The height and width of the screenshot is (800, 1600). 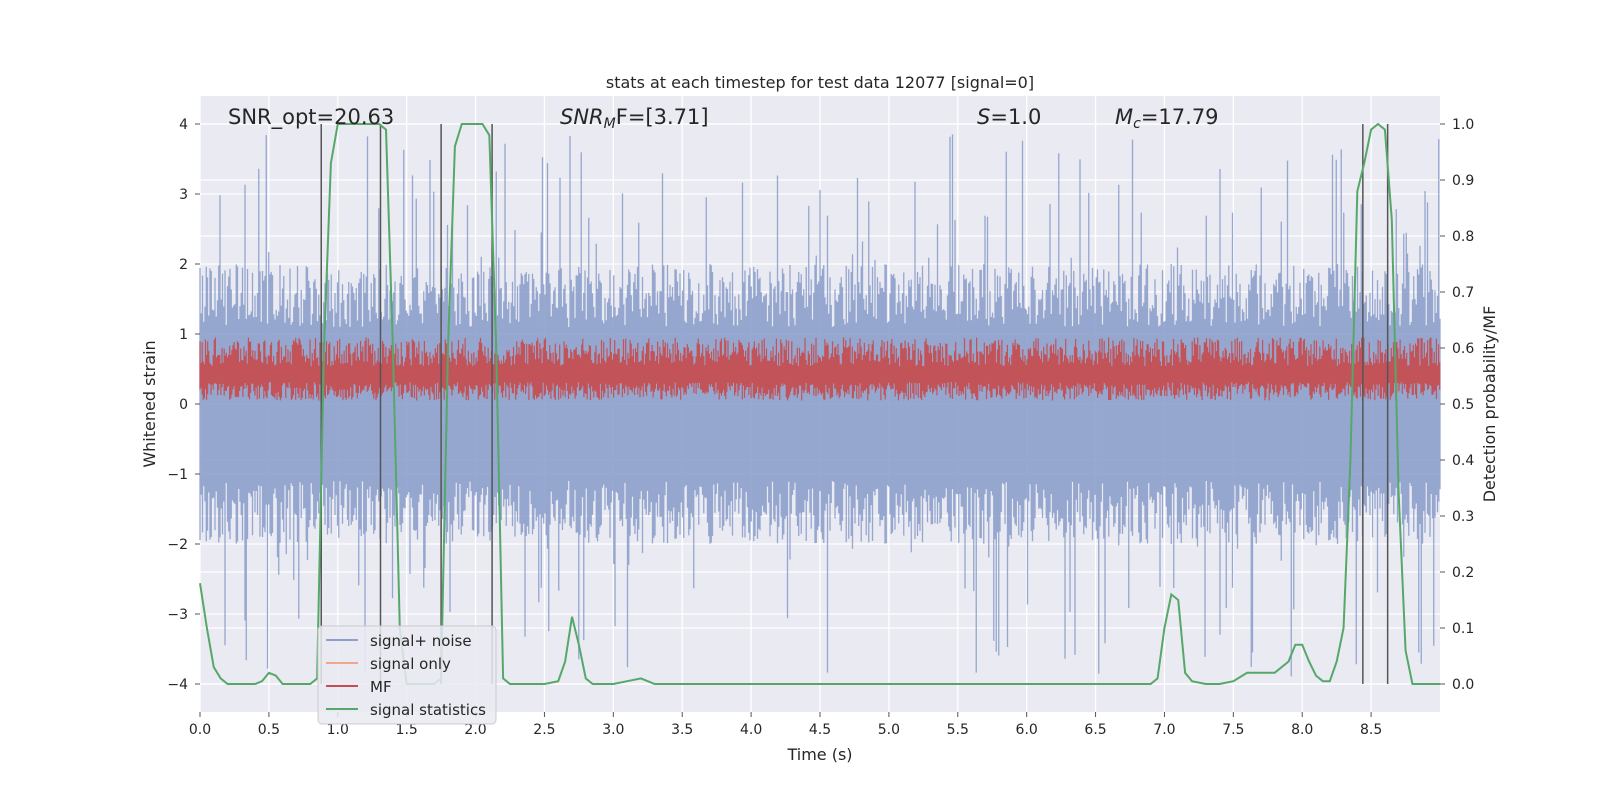 I want to click on x-axis-label: Time (s), so click(x=819, y=754).